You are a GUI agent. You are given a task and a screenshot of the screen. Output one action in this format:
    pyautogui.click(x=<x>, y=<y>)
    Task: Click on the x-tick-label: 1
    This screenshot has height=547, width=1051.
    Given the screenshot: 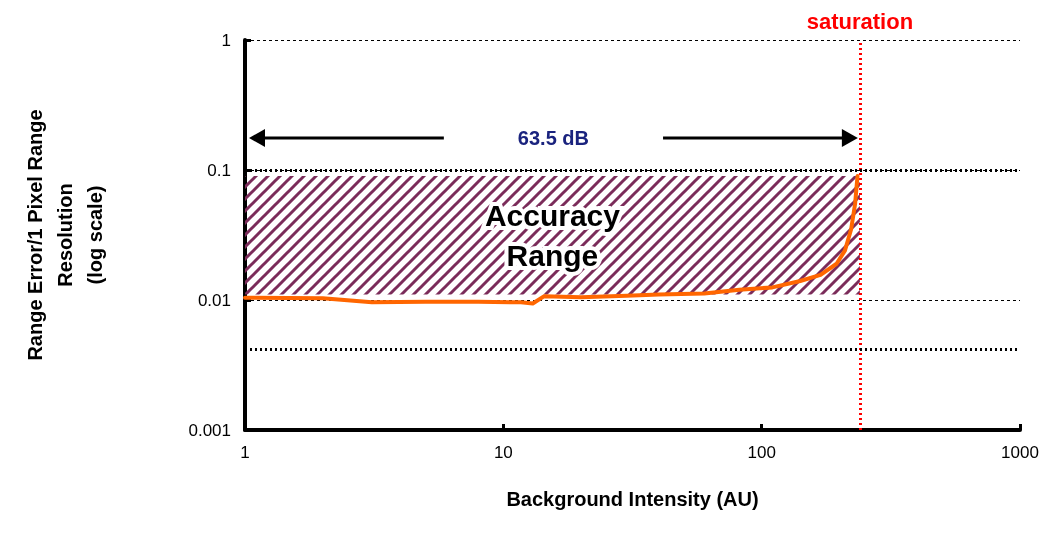 What is the action you would take?
    pyautogui.click(x=245, y=452)
    